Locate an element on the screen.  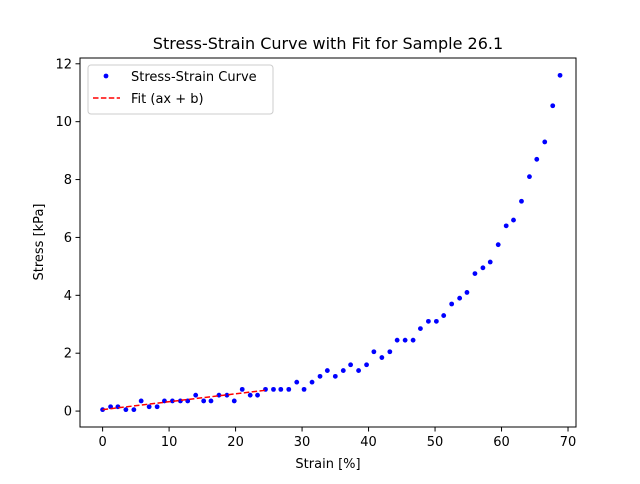
x-tick-label: 30 is located at coordinates (302, 442).